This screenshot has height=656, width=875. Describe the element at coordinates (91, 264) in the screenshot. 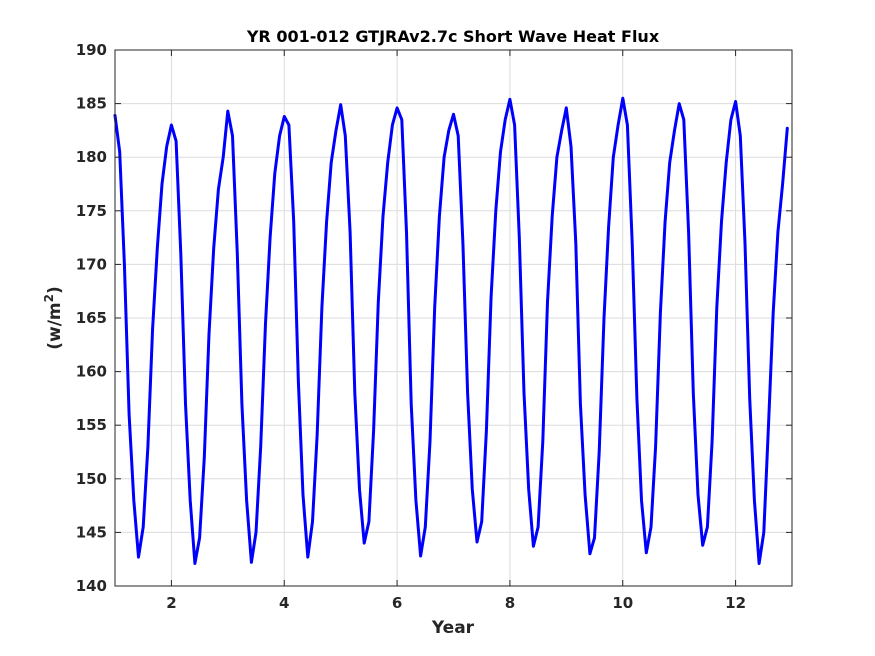

I see `y-tick-label: 170` at that location.